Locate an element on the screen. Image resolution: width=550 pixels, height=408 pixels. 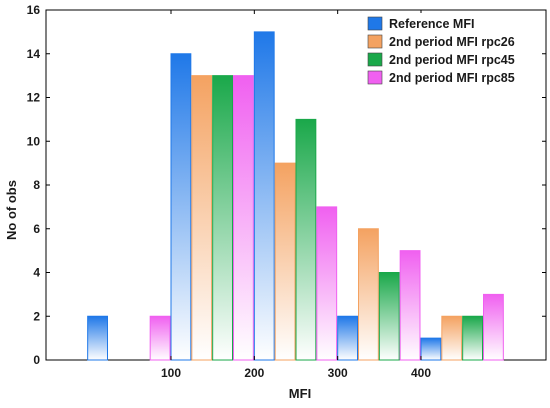
x-tick-label: 100 is located at coordinates (171, 373).